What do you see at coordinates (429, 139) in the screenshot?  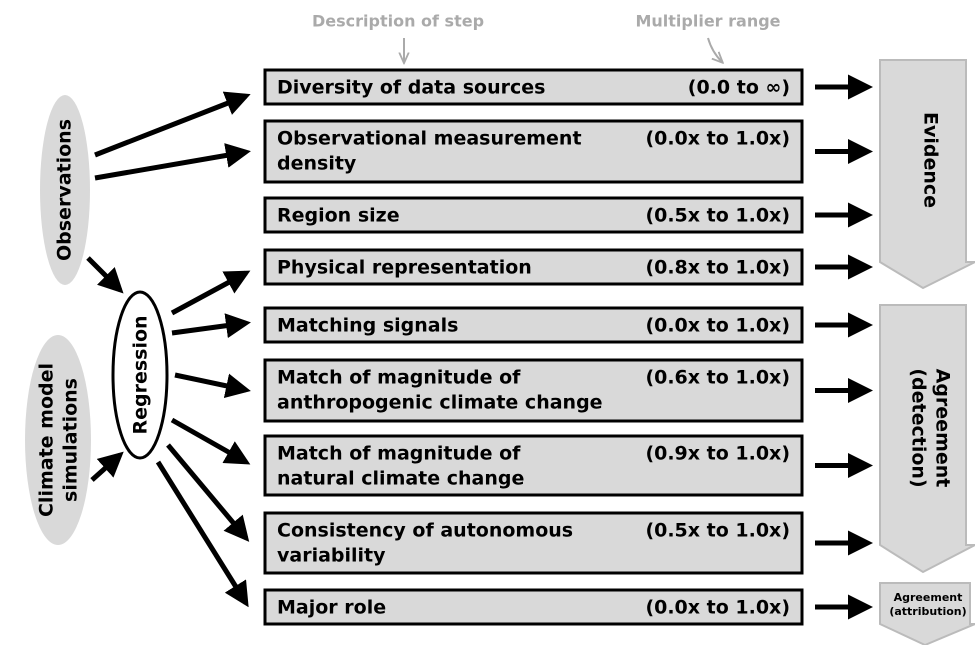 I see `step-description: Observational measurement` at bounding box center [429, 139].